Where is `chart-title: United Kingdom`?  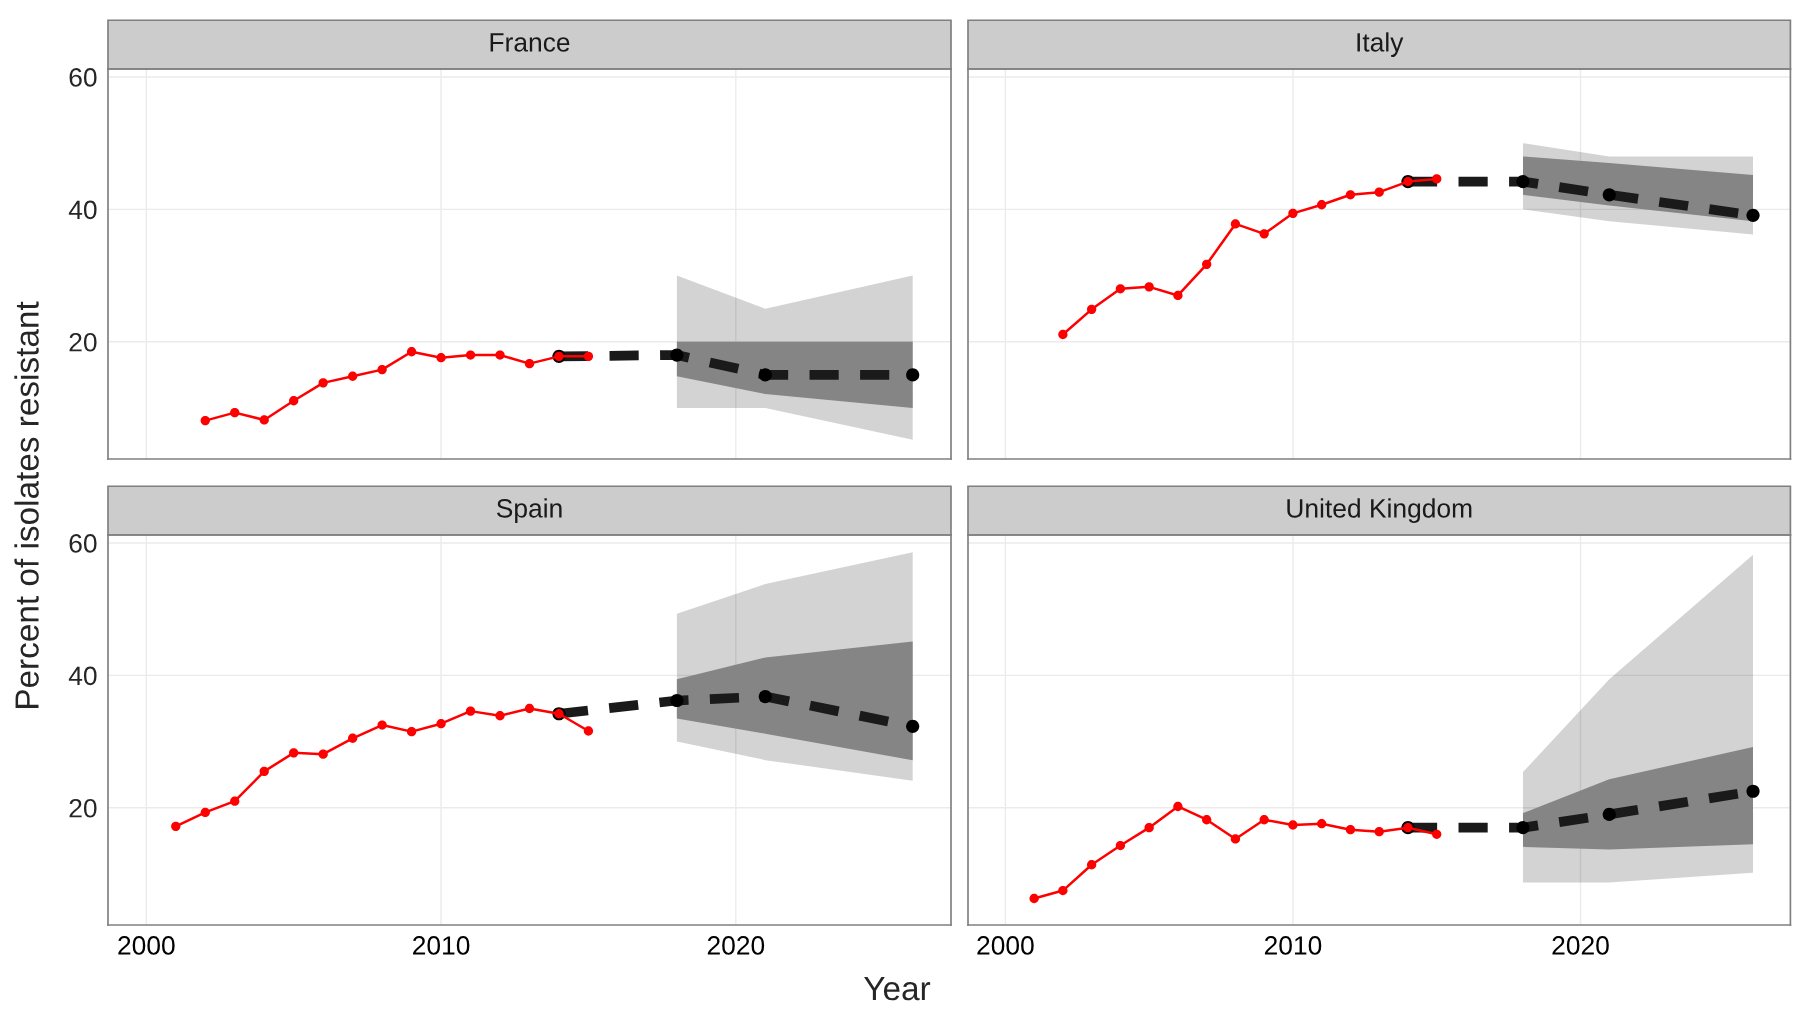 chart-title: United Kingdom is located at coordinates (1379, 510).